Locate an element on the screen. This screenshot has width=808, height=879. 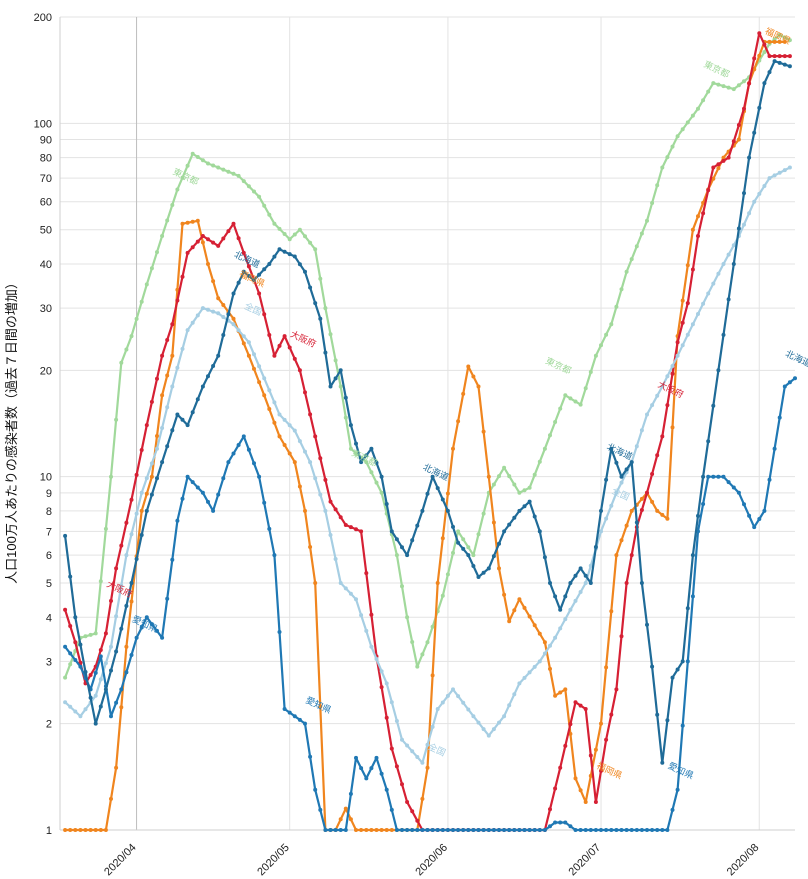
y-tick-label: 30 is located at coordinates (46, 309).